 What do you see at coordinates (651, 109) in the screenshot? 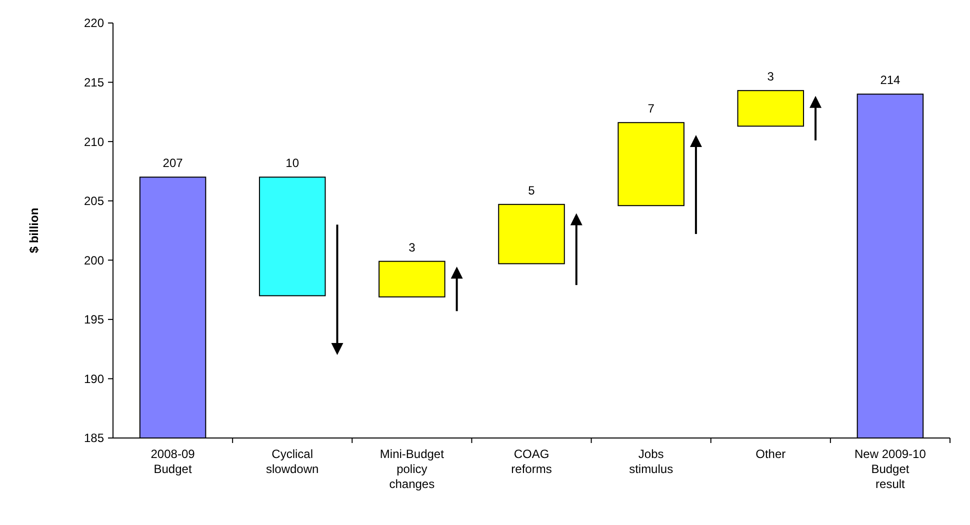
I see `data-label: 7` at bounding box center [651, 109].